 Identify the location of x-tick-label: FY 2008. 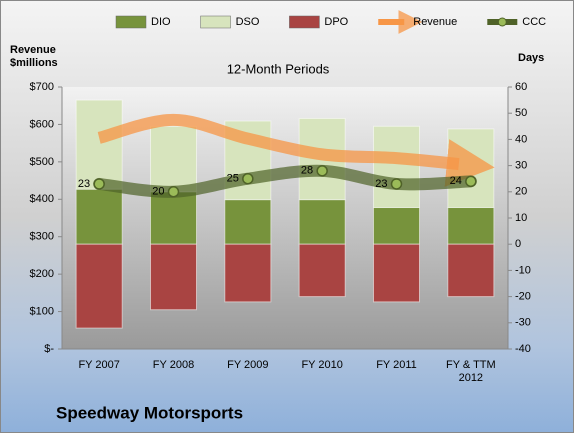
(173, 365).